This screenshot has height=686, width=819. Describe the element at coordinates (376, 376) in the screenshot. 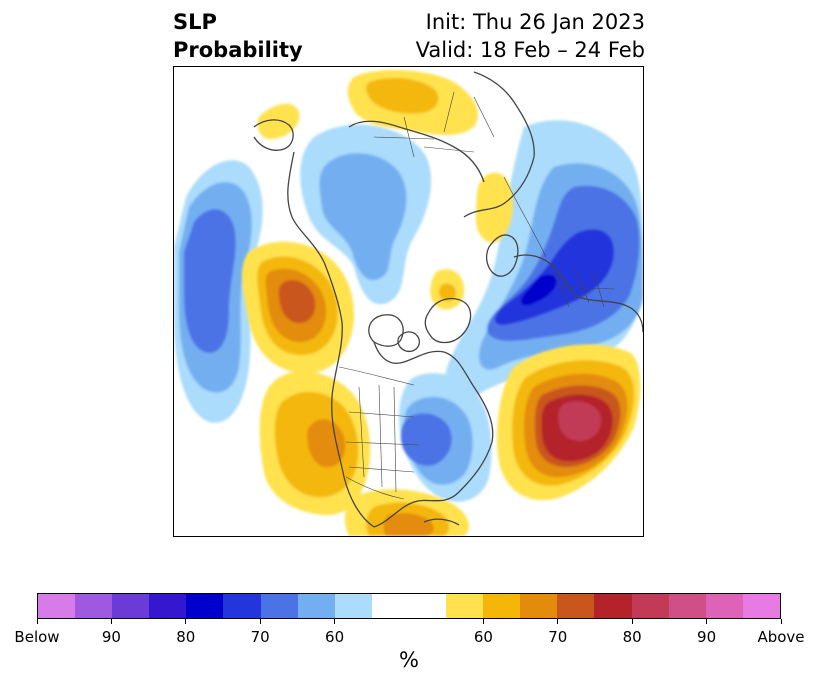

I see `border-us-canada` at that location.